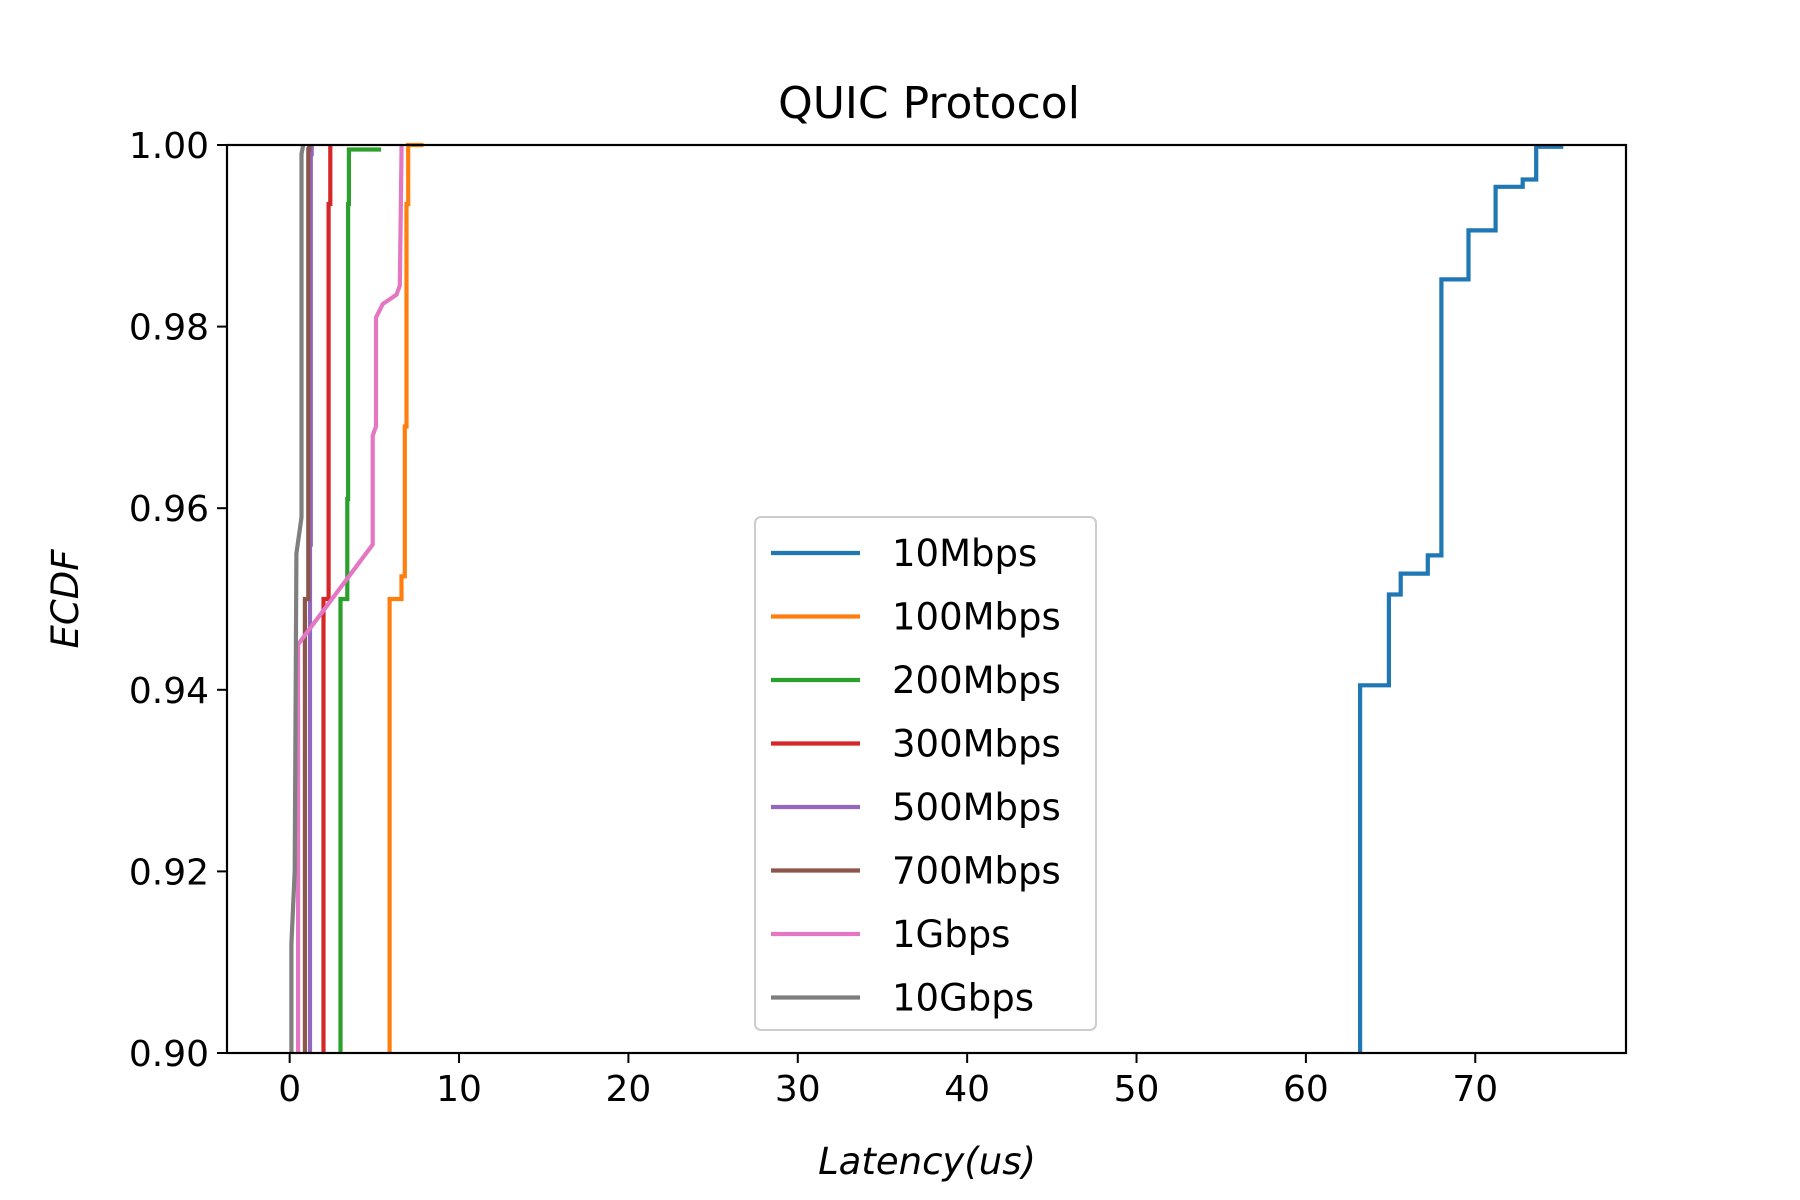 The height and width of the screenshot is (1200, 1800). What do you see at coordinates (459, 1089) in the screenshot?
I see `x-tick-label: 10` at bounding box center [459, 1089].